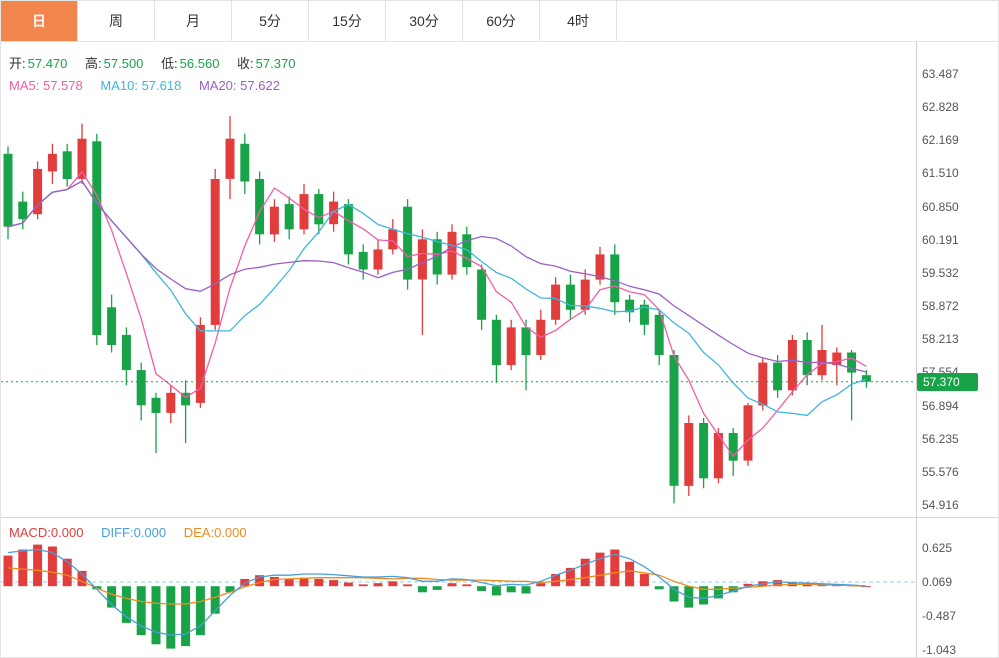 This screenshot has width=999, height=658. Describe the element at coordinates (939, 650) in the screenshot. I see `macd-axis-label: -1.043` at that location.